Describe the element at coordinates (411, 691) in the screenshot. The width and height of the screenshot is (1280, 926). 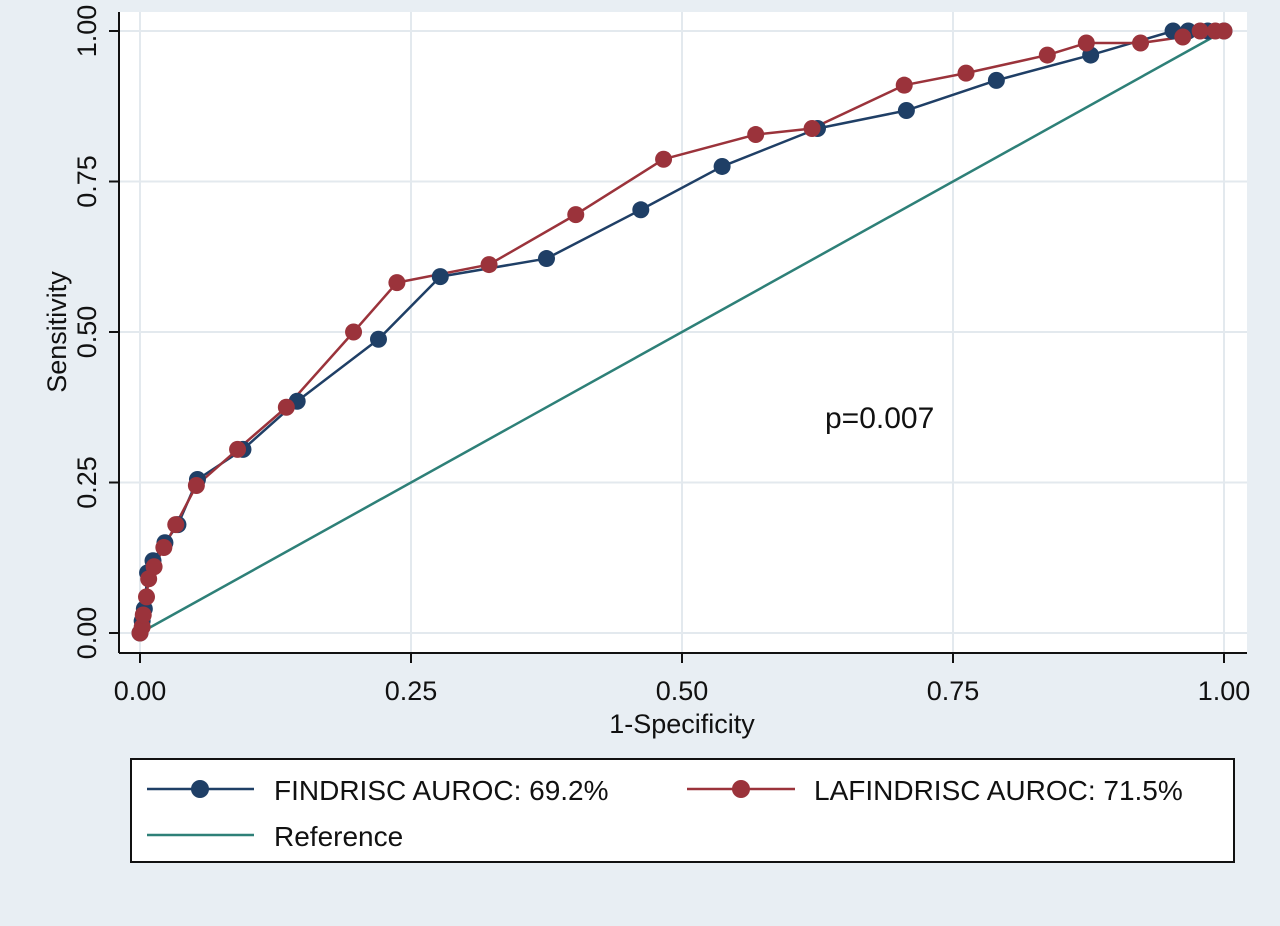
I see `x-tick-label: 0.25` at that location.